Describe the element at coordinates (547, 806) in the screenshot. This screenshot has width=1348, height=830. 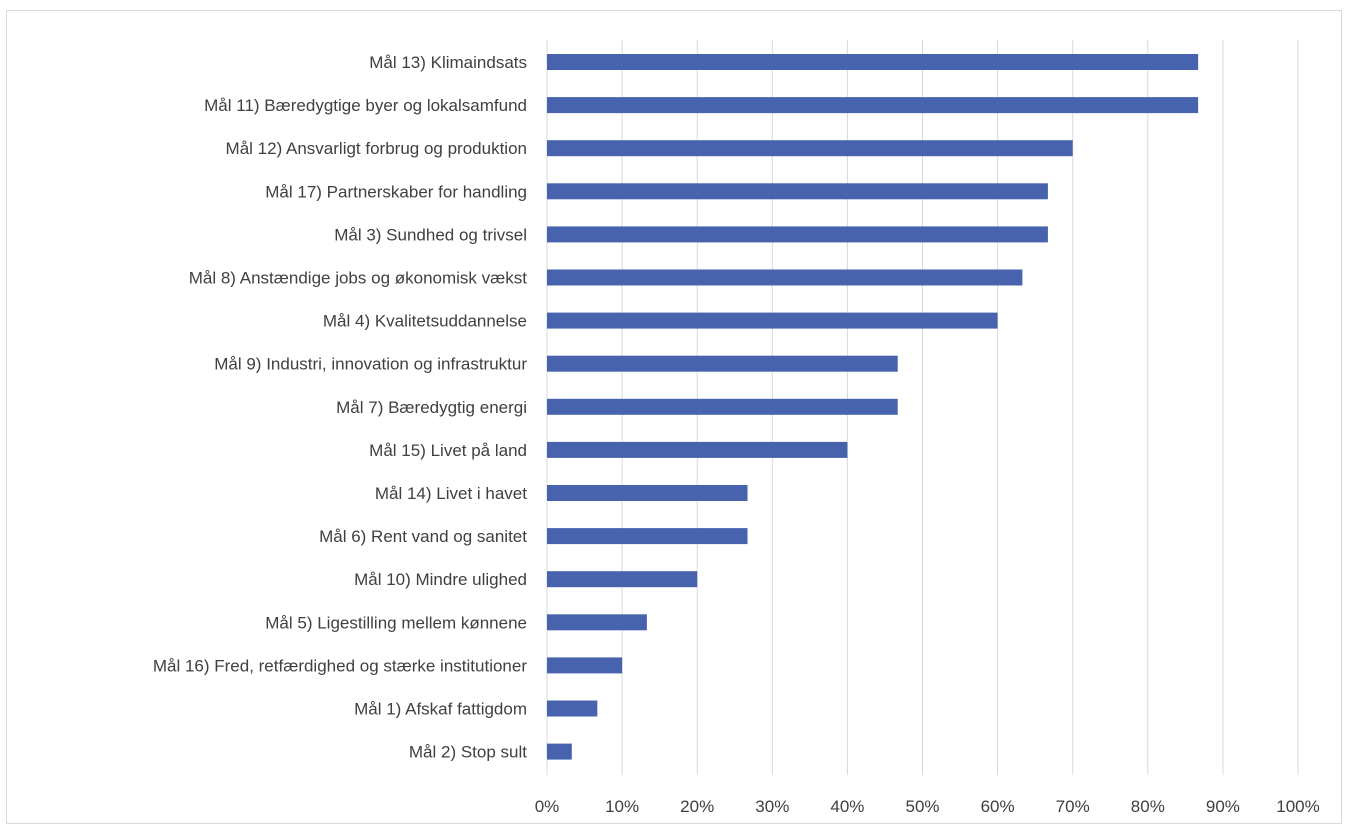
I see `x-tick-label: 0%` at that location.